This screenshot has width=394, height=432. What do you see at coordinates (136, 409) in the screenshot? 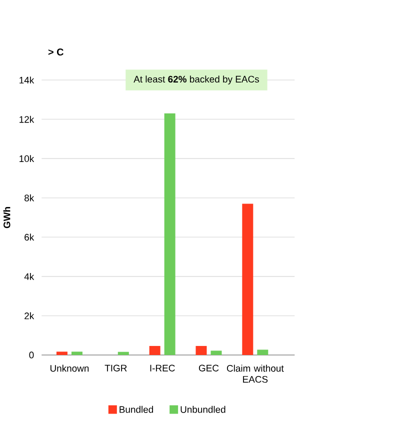
I see `legend-label: Bundled` at bounding box center [136, 409].